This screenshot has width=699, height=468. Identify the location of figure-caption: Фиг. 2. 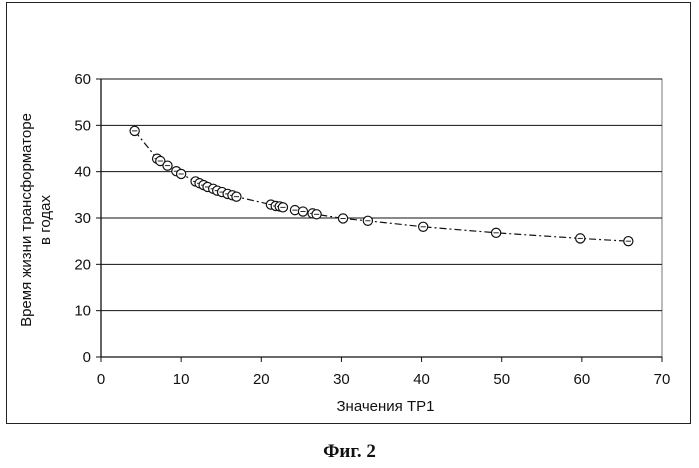
(349, 452).